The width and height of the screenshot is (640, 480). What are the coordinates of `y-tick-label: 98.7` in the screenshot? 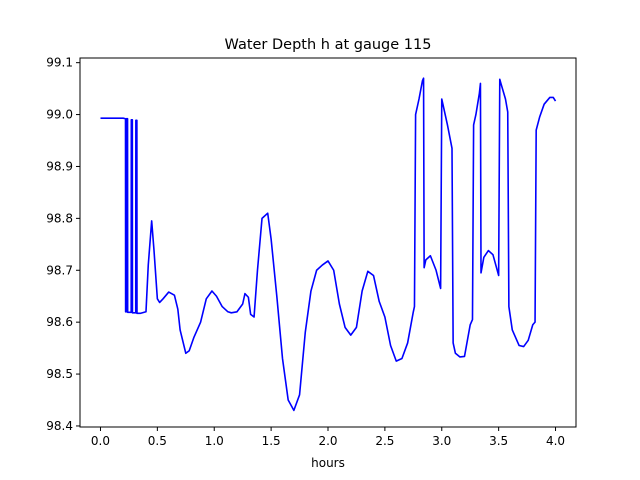 It's located at (59, 270).